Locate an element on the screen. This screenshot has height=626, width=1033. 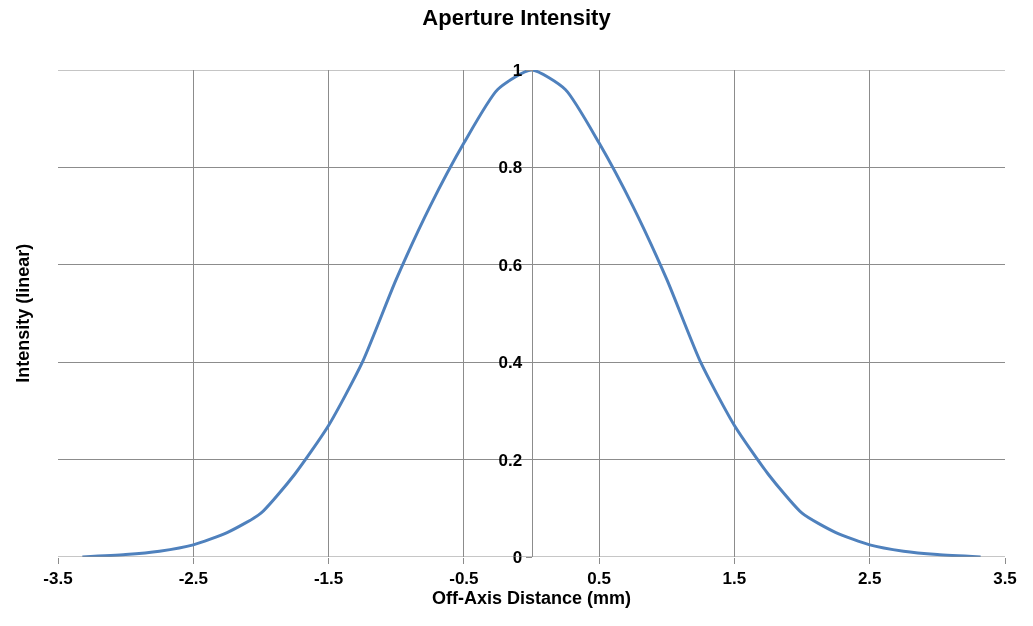
y-tick-label: 0 is located at coordinates (517, 557).